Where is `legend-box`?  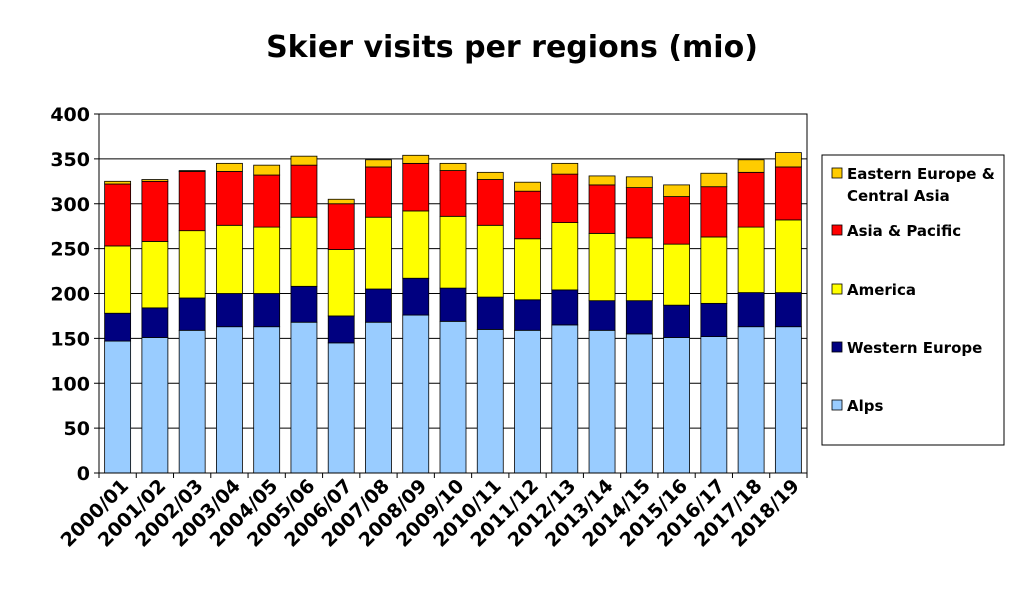 legend-box is located at coordinates (913, 300).